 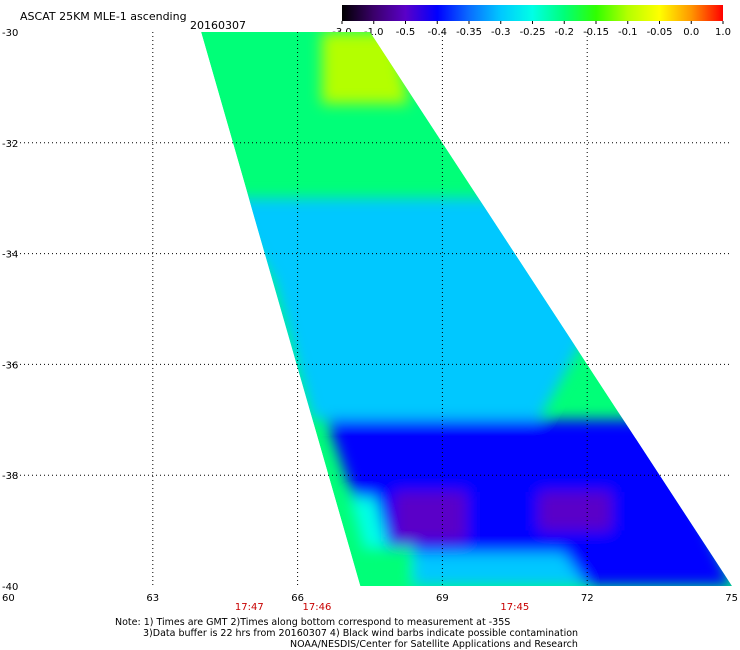 I want to click on y-tick-label: -34, so click(x=10, y=255).